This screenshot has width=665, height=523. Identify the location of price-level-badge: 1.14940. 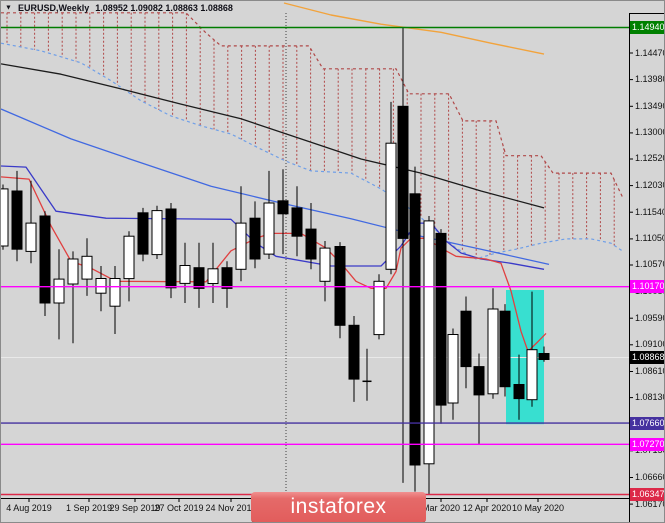
(647, 27).